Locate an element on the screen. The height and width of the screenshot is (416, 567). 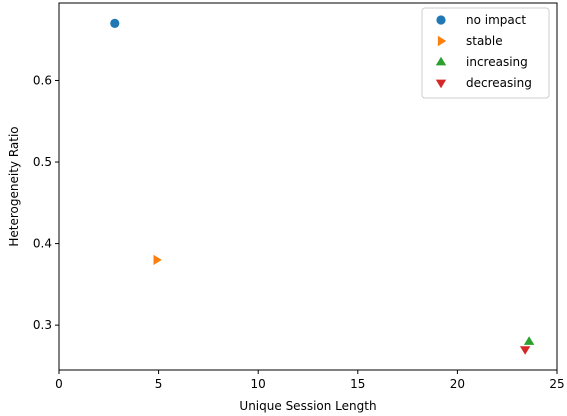
x-tick-label: 25 is located at coordinates (556, 384).